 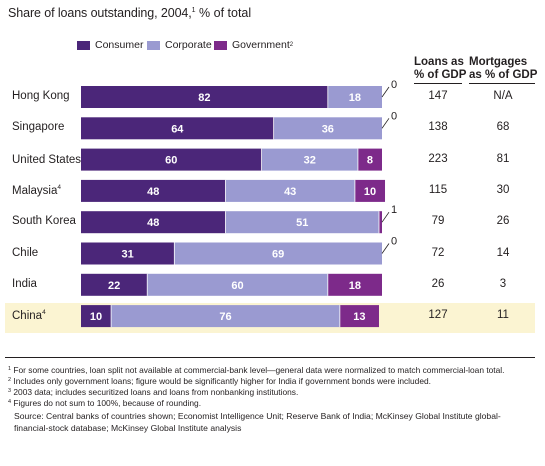 What do you see at coordinates (503, 189) in the screenshot?
I see `mortgages-gdp-malaysia: 30` at bounding box center [503, 189].